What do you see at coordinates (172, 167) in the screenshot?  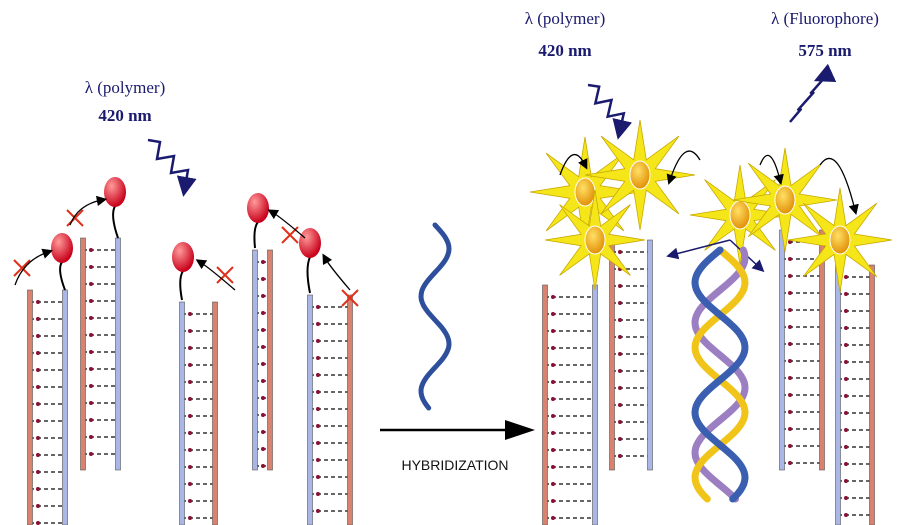 I see `excitation-arrow` at bounding box center [172, 167].